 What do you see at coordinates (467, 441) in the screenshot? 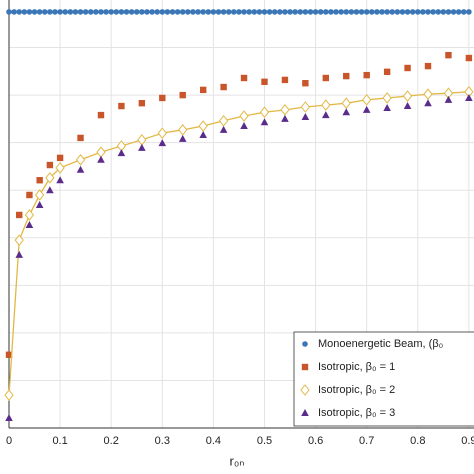
I see `x-tick-label: 0.9` at bounding box center [467, 441].